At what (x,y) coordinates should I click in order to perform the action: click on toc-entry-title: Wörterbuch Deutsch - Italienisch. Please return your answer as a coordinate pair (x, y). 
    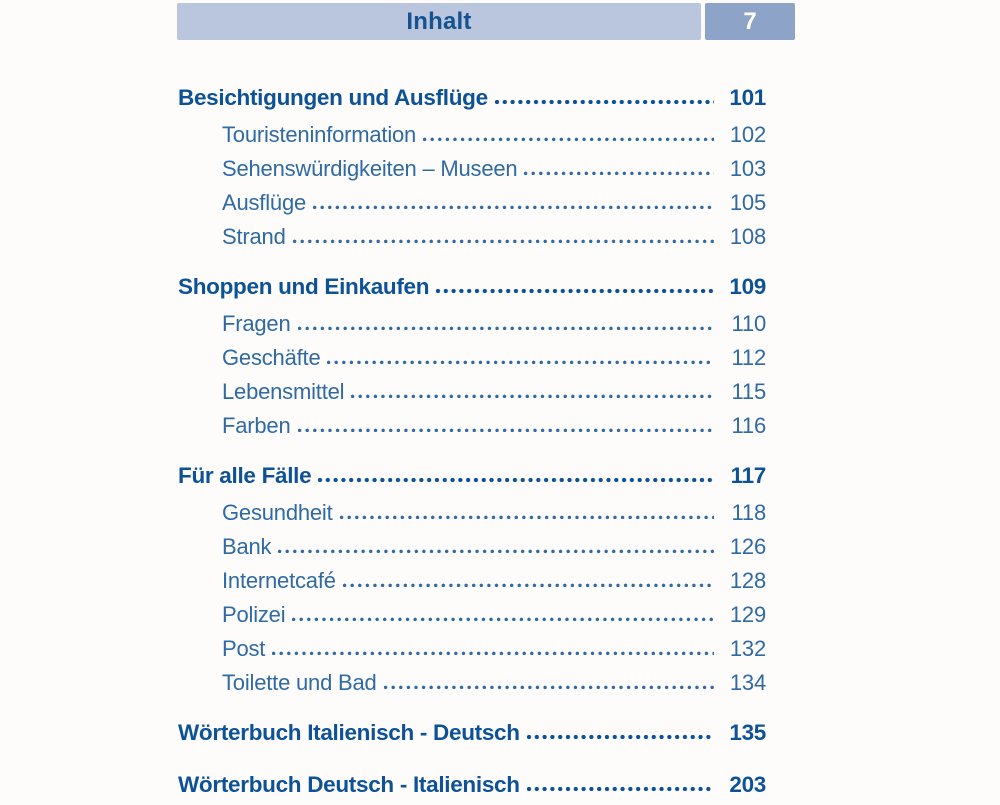
    Looking at the image, I should click on (349, 784).